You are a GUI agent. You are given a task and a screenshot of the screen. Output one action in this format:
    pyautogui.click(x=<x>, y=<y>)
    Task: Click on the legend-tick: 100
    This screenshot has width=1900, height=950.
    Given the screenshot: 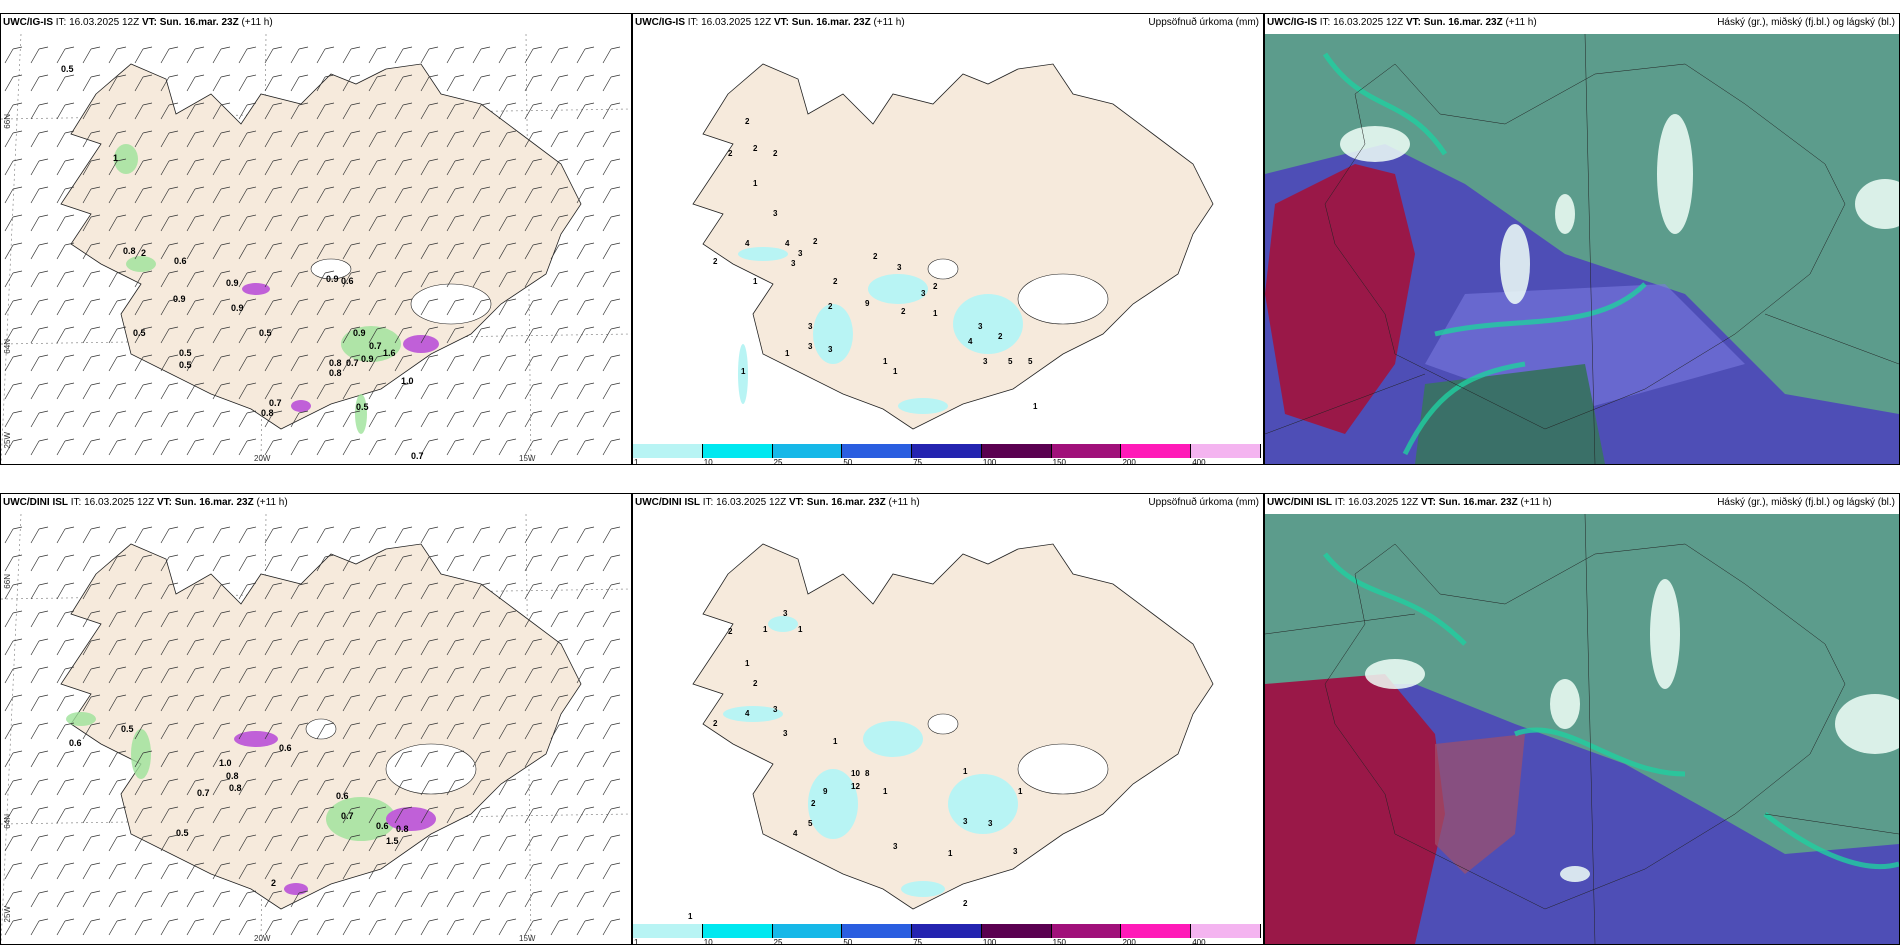 What is the action you would take?
    pyautogui.click(x=989, y=461)
    